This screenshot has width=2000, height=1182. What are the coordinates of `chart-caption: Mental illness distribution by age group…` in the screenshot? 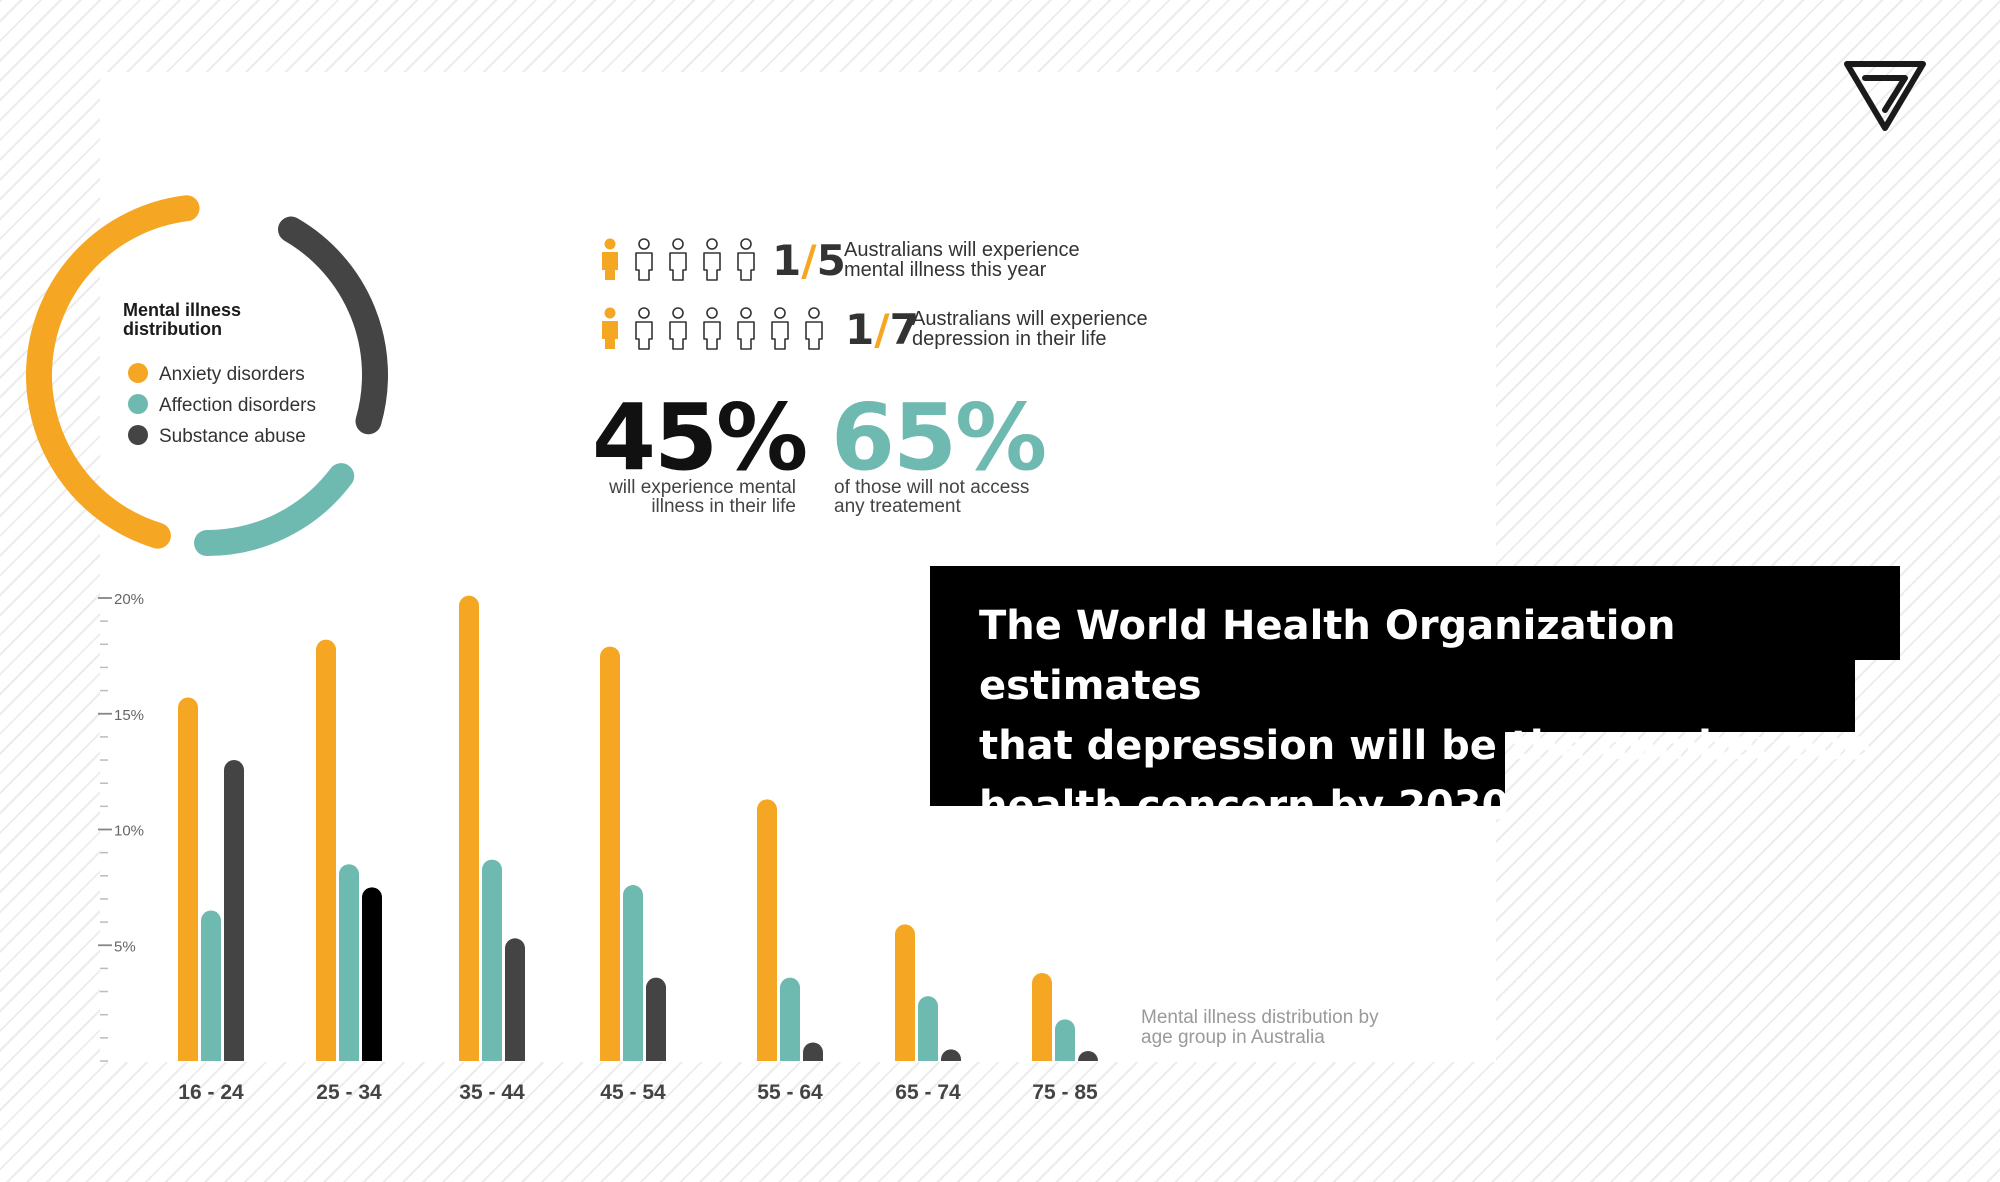 It's located at (1291, 1028).